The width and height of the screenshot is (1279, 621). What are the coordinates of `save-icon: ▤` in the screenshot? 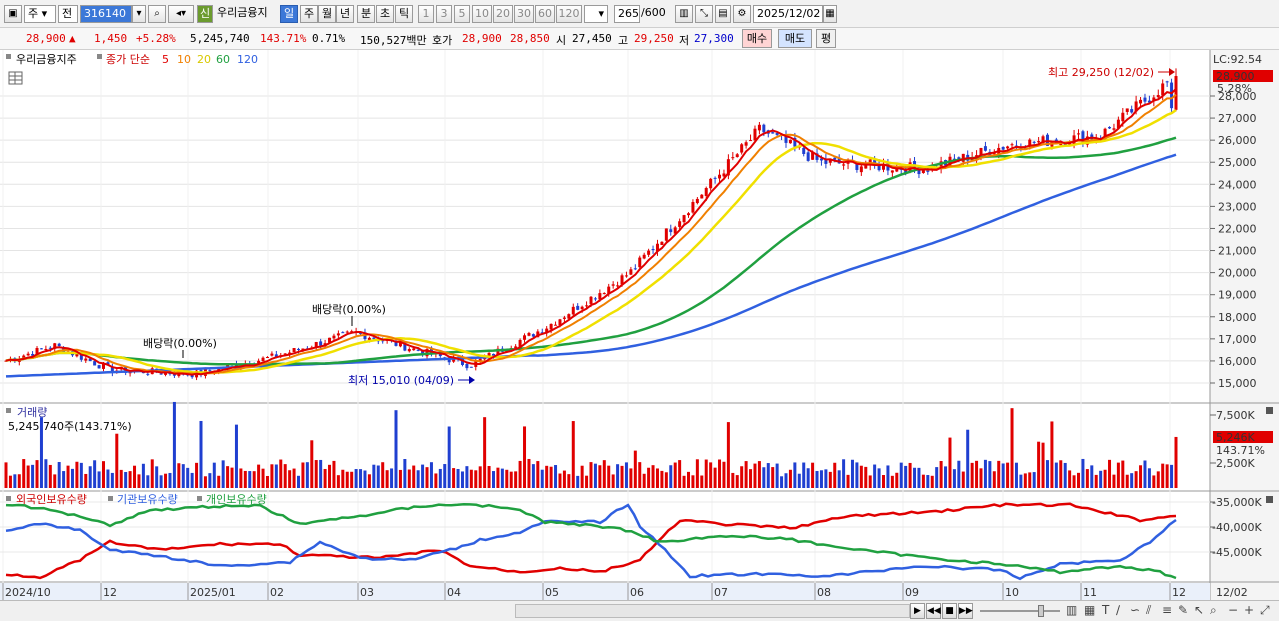 It's located at (723, 14).